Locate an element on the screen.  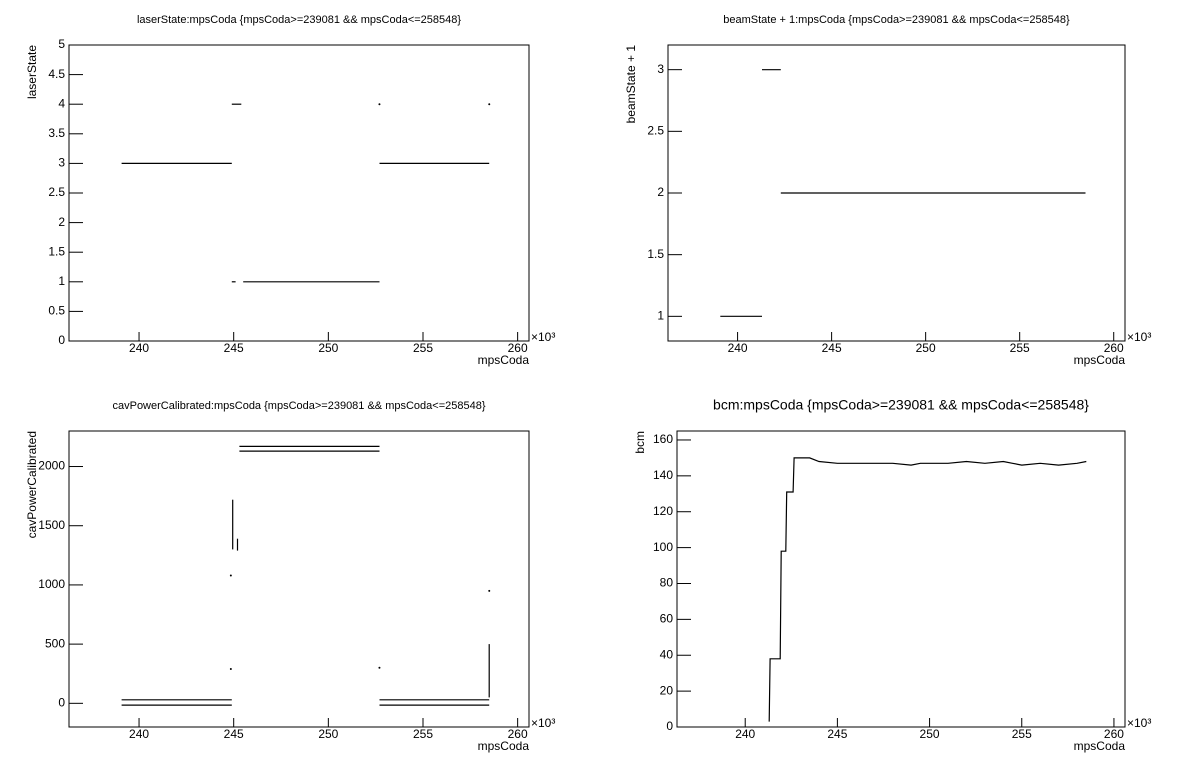
y-axis-label: bcm is located at coordinates (640, 442).